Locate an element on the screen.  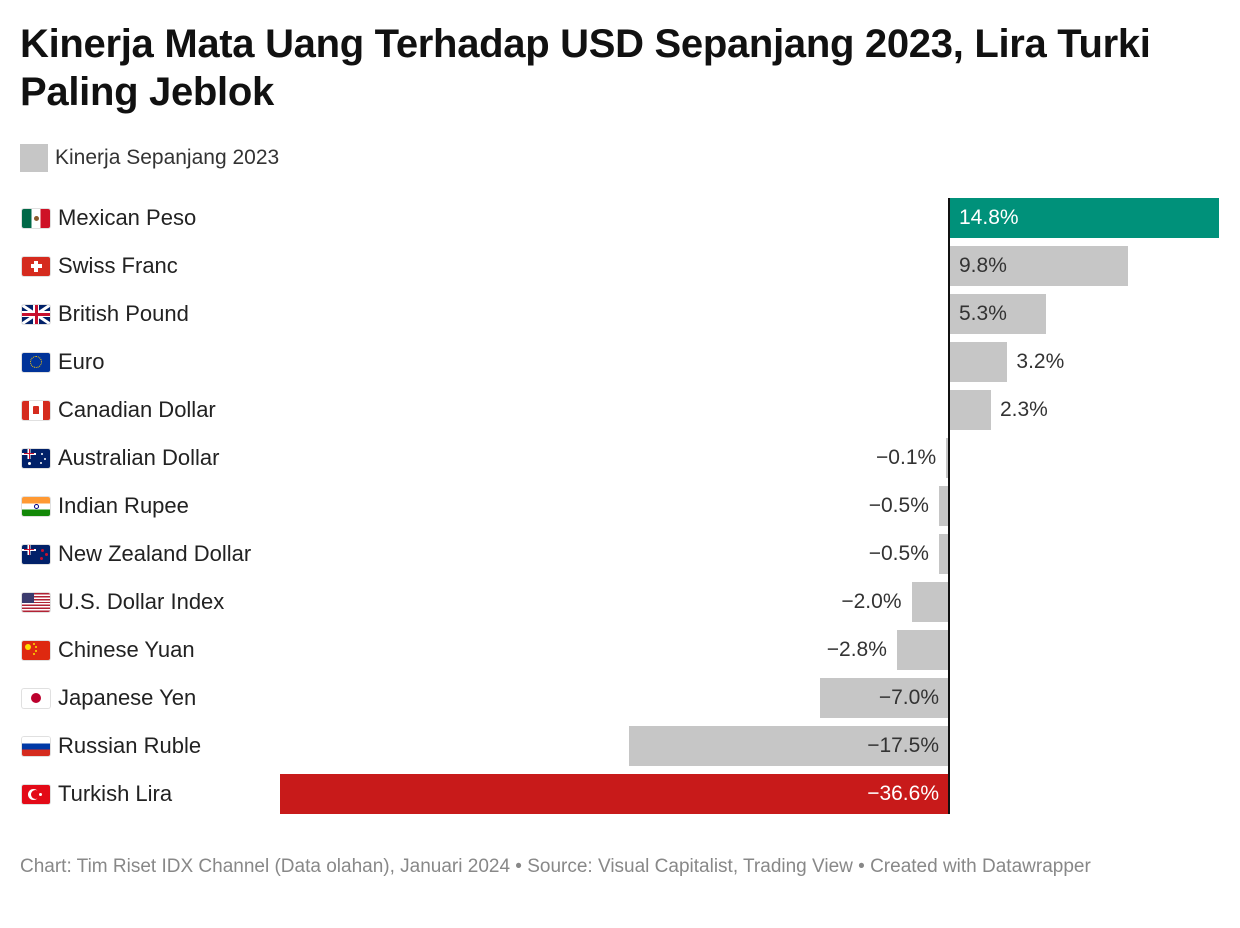
legend: Kinerja Sepanjang 2023 is located at coordinates (149, 158).